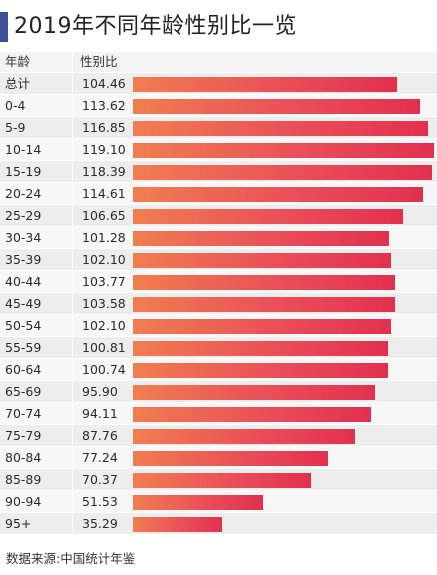  I want to click on age-group-label: 35-39, so click(23, 259).